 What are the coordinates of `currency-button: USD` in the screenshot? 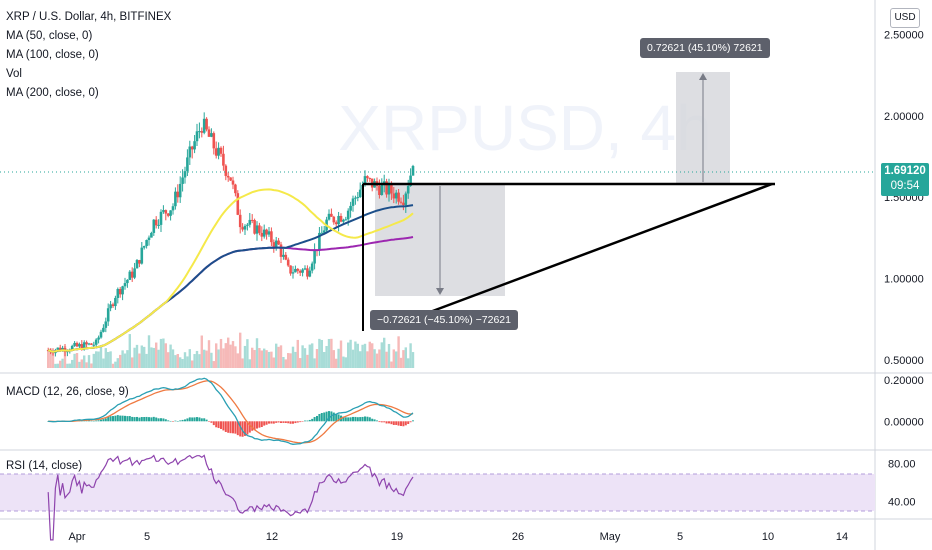 It's located at (905, 18).